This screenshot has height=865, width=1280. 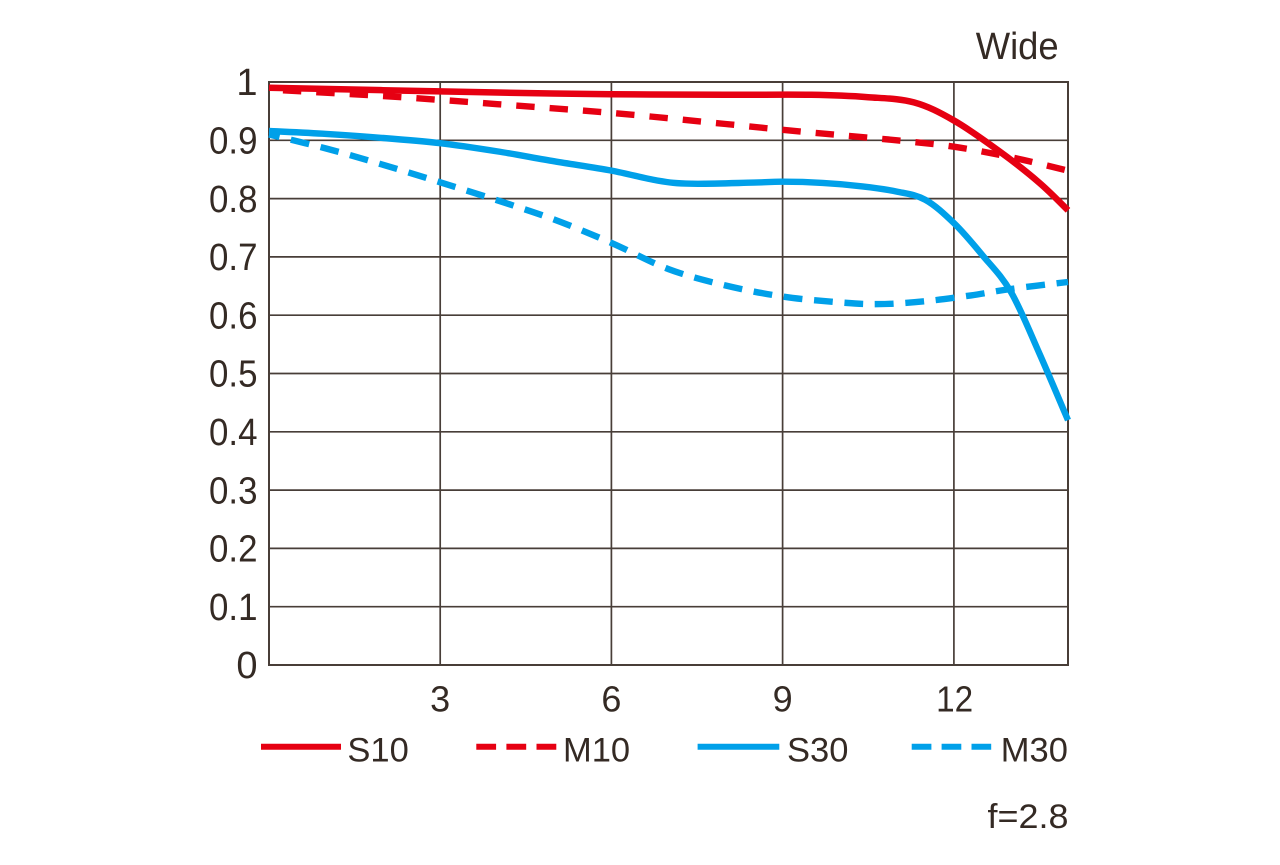 I want to click on svg-text: 0.2, so click(x=233, y=550).